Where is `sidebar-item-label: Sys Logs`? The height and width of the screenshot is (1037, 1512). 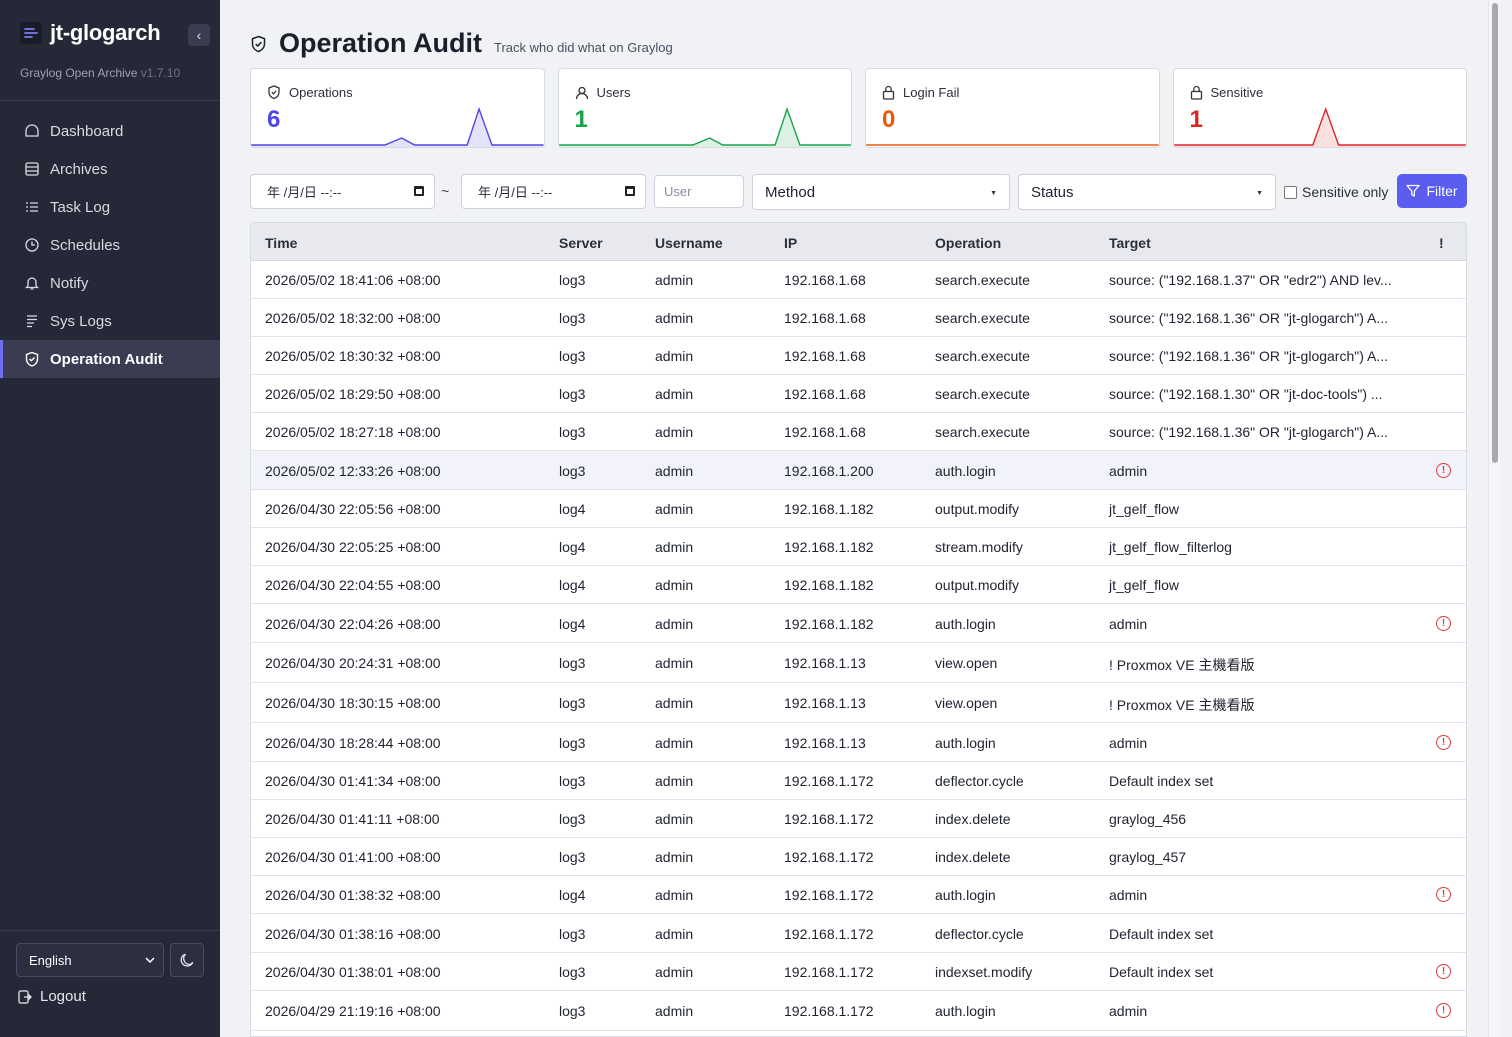
sidebar-item-label: Sys Logs is located at coordinates (81, 321).